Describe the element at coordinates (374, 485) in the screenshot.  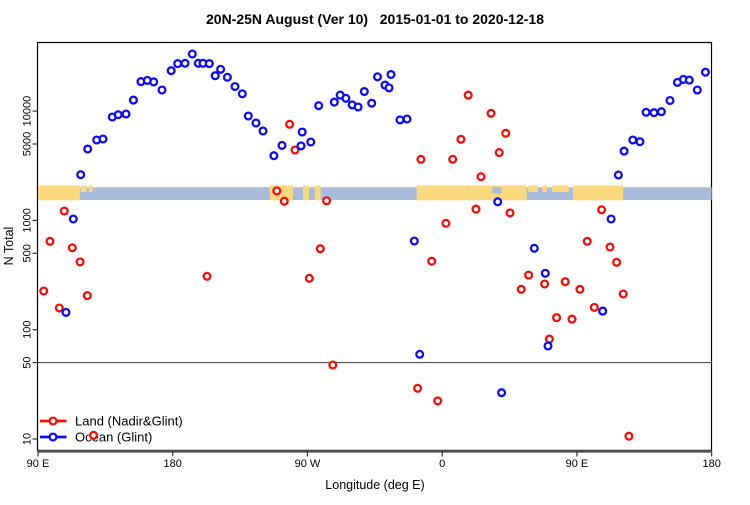
I see `x-axis-title: Longitude (deg E)` at that location.